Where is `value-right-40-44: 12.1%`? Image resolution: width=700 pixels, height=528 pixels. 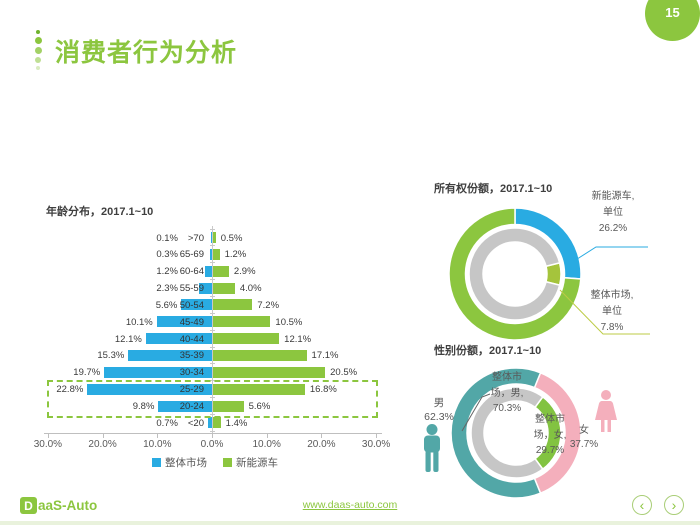 value-right-40-44: 12.1% is located at coordinates (298, 339).